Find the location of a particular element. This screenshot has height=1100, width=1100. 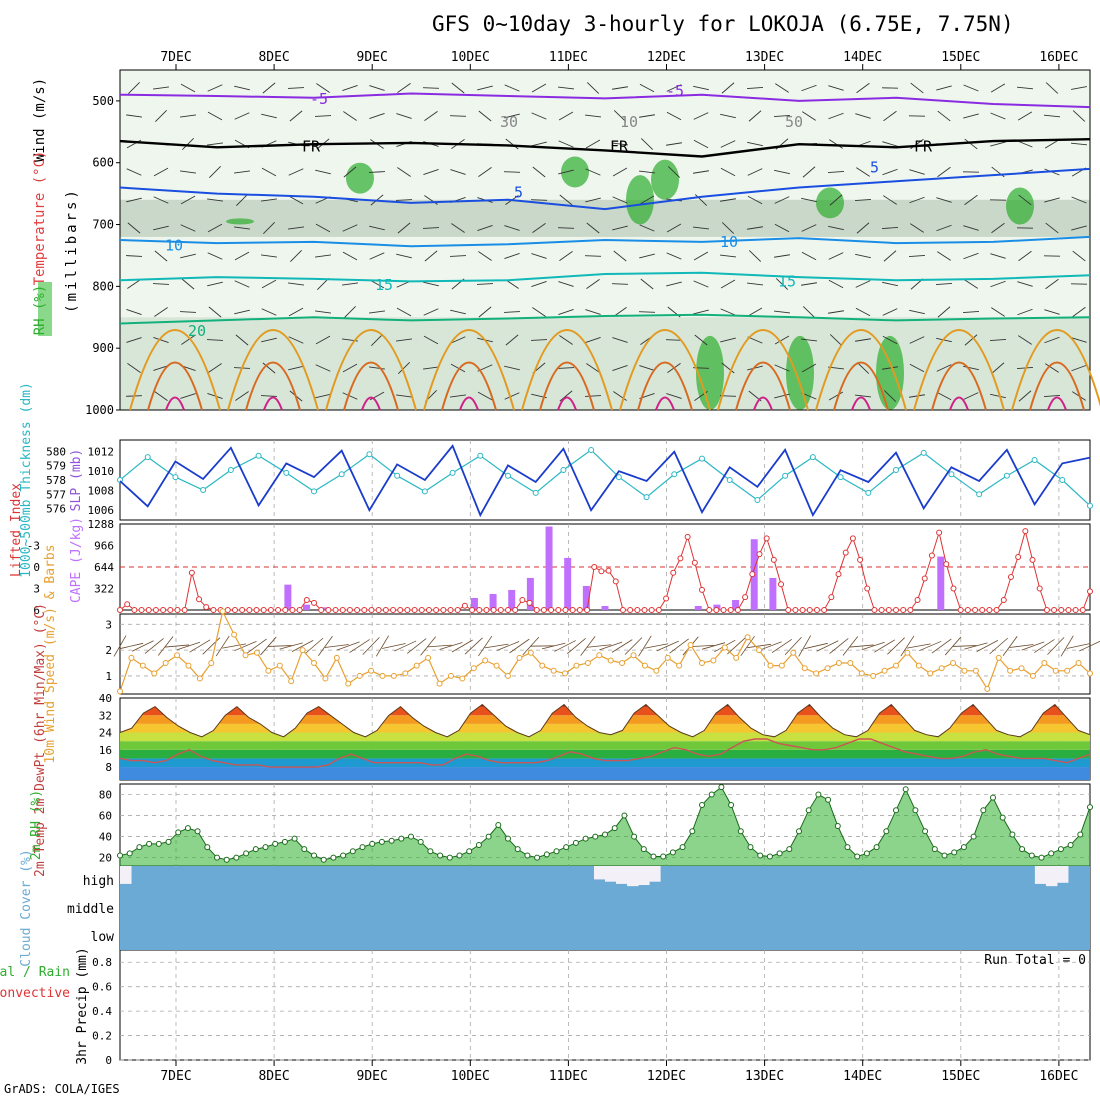

isotherm-line is located at coordinates (605, 189).